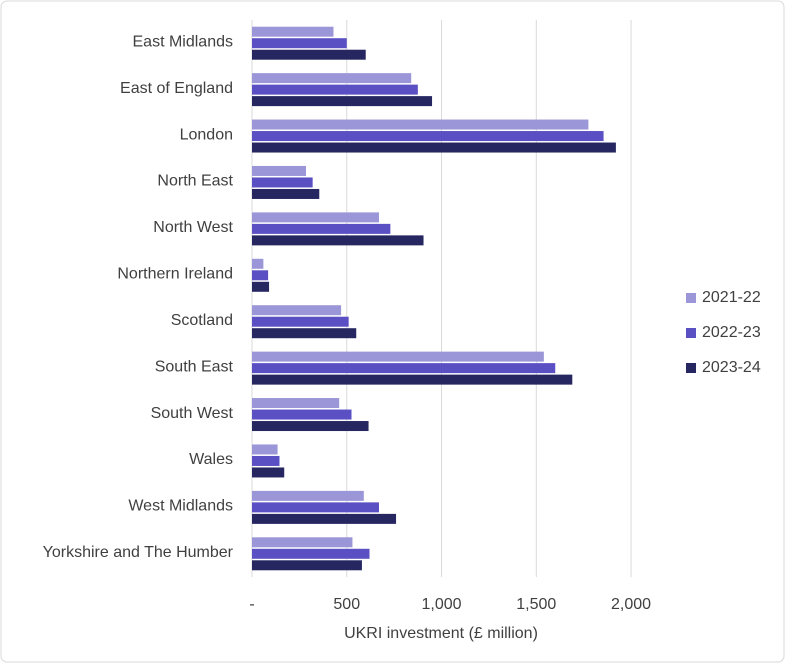 This screenshot has width=785, height=663. I want to click on x-tick-label: -, so click(251, 604).